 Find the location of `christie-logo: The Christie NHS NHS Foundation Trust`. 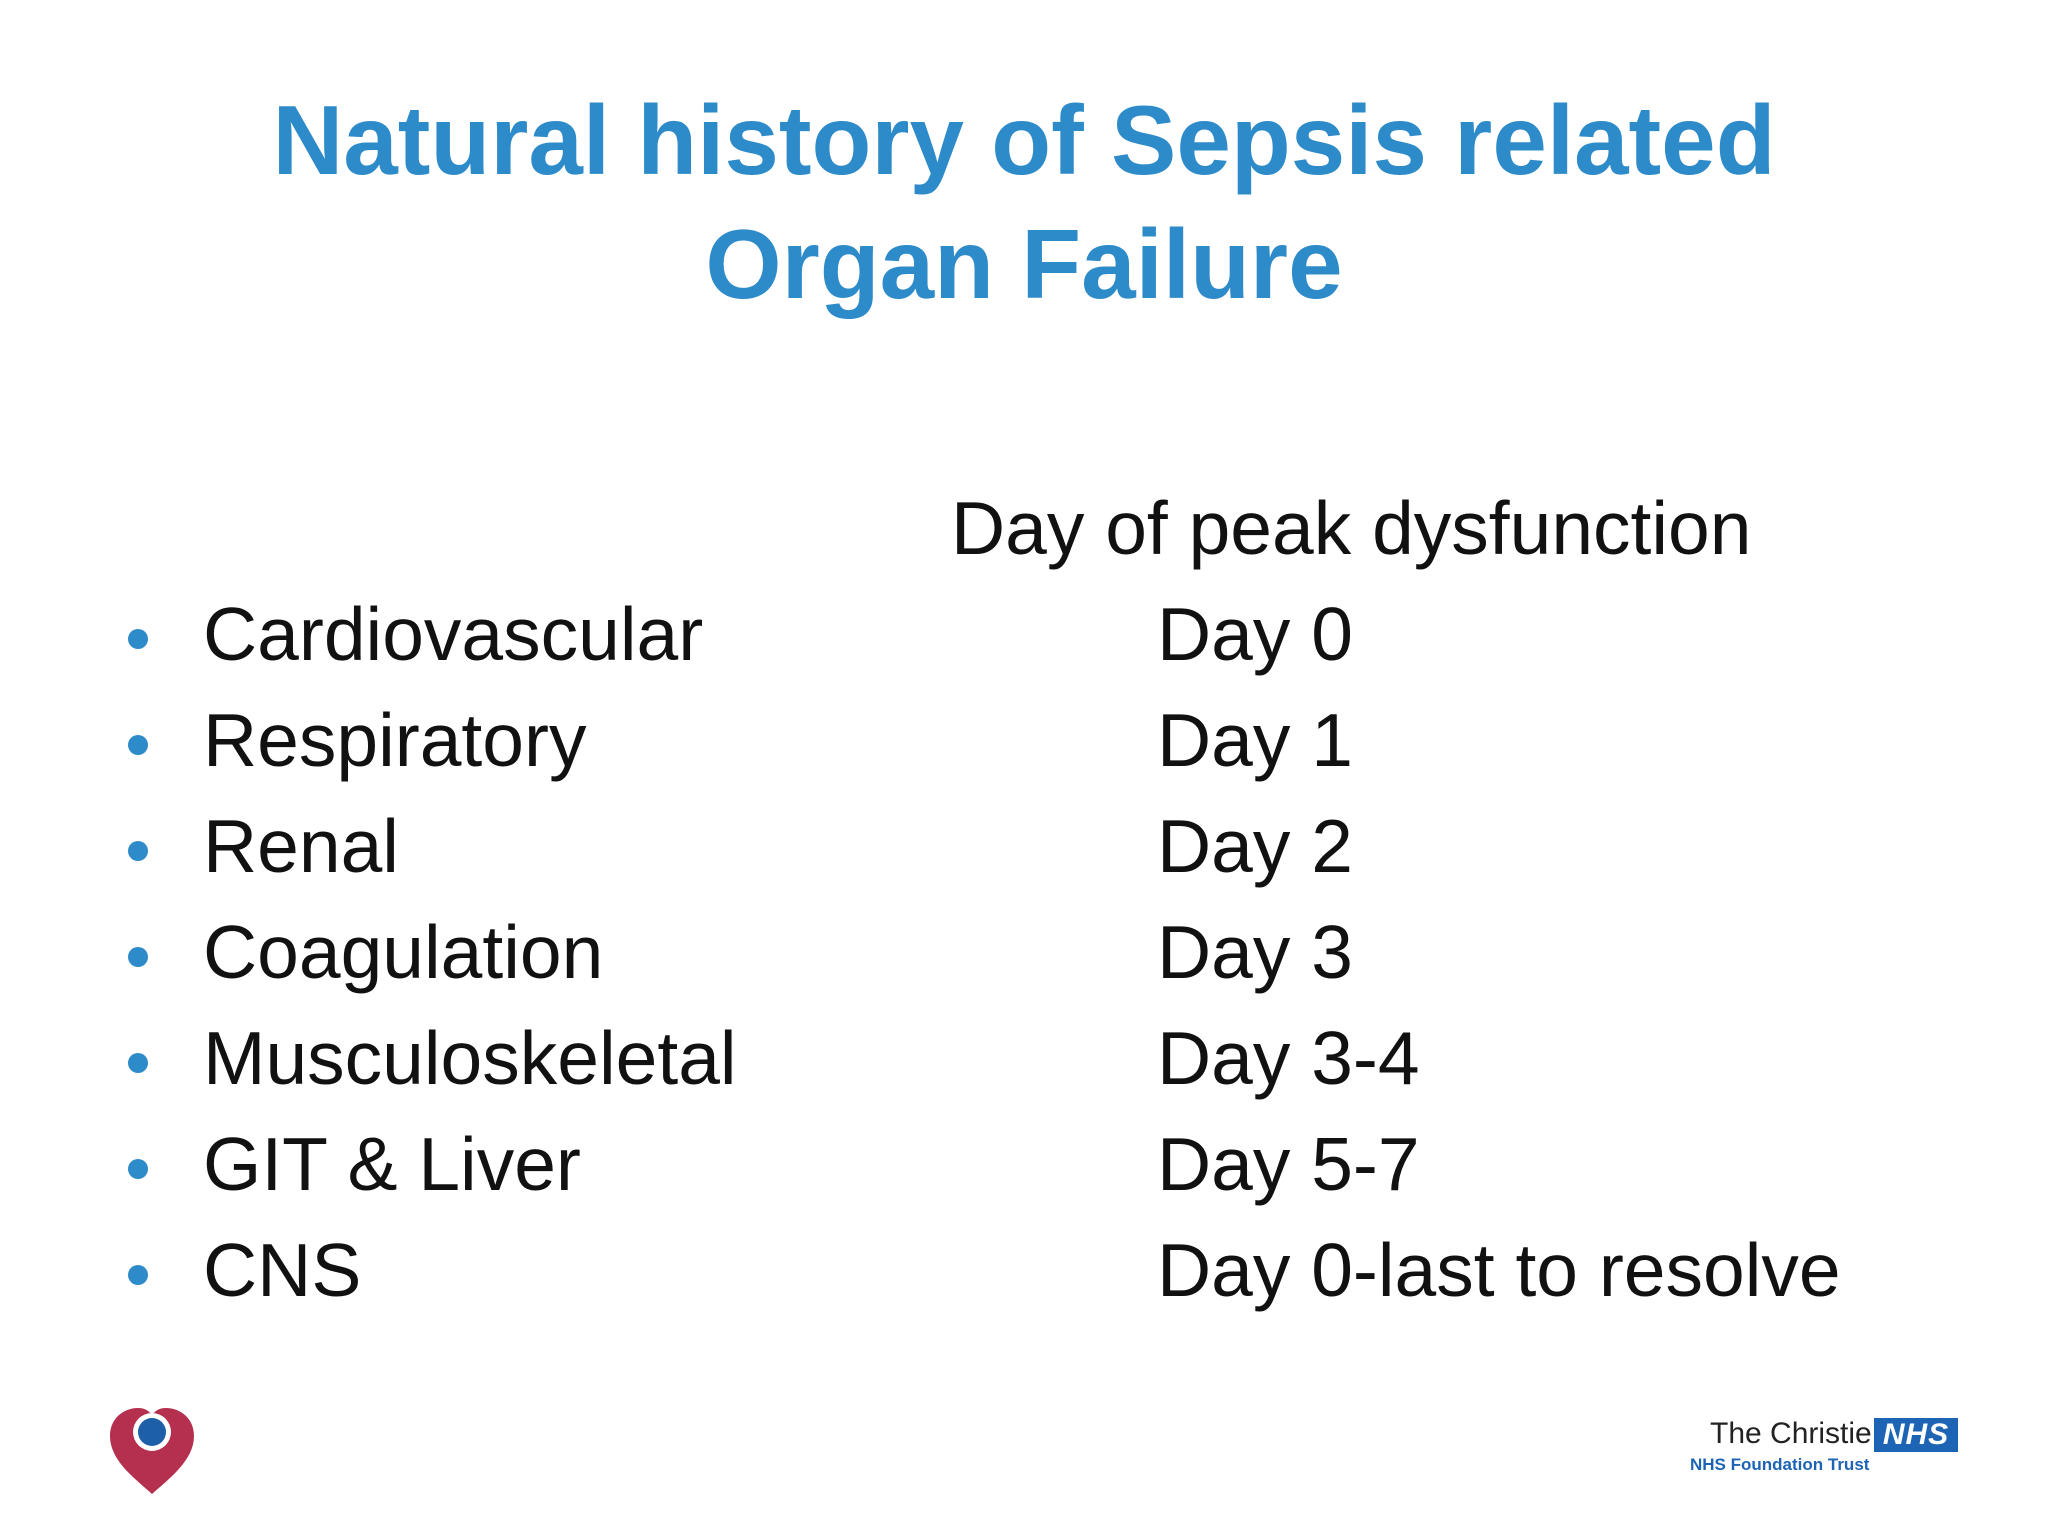

christie-logo: The Christie NHS NHS Foundation Trust is located at coordinates (1824, 1446).